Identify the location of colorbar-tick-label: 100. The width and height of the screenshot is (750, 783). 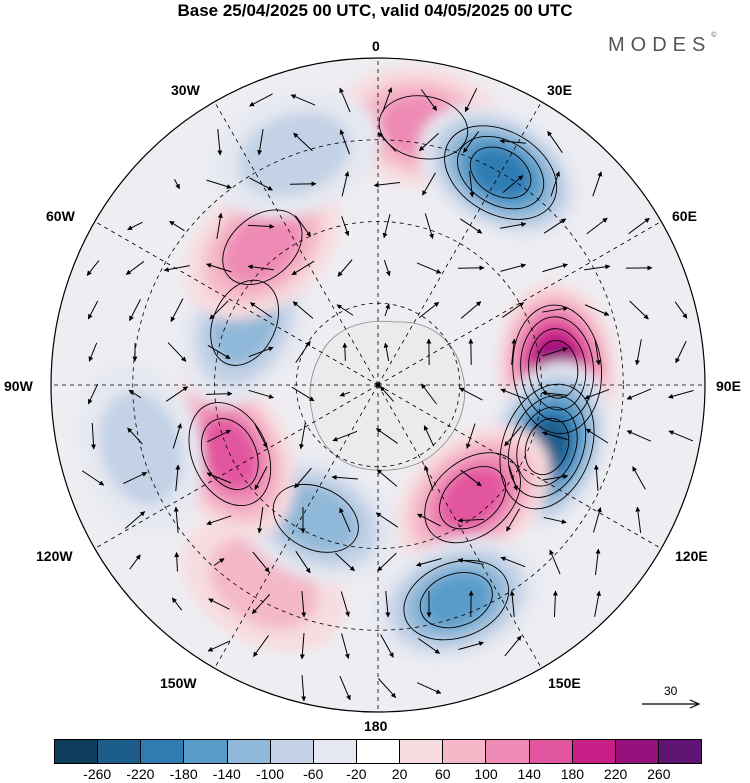
(486, 774).